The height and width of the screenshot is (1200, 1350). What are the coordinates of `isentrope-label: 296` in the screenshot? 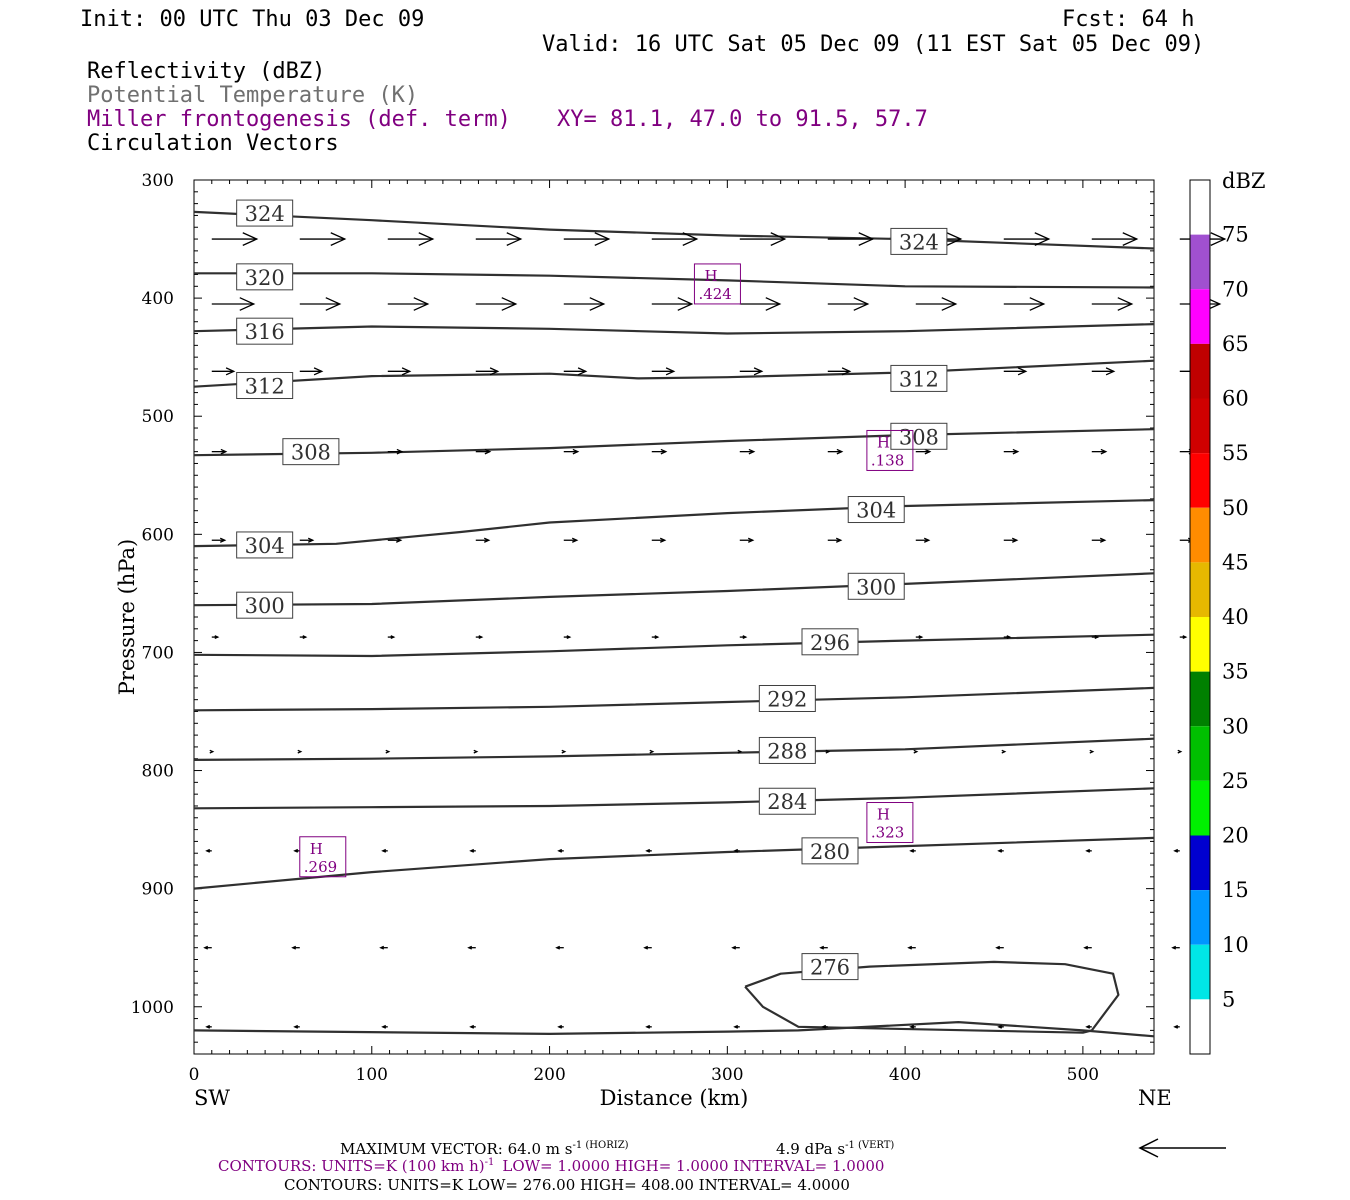 It's located at (830, 642).